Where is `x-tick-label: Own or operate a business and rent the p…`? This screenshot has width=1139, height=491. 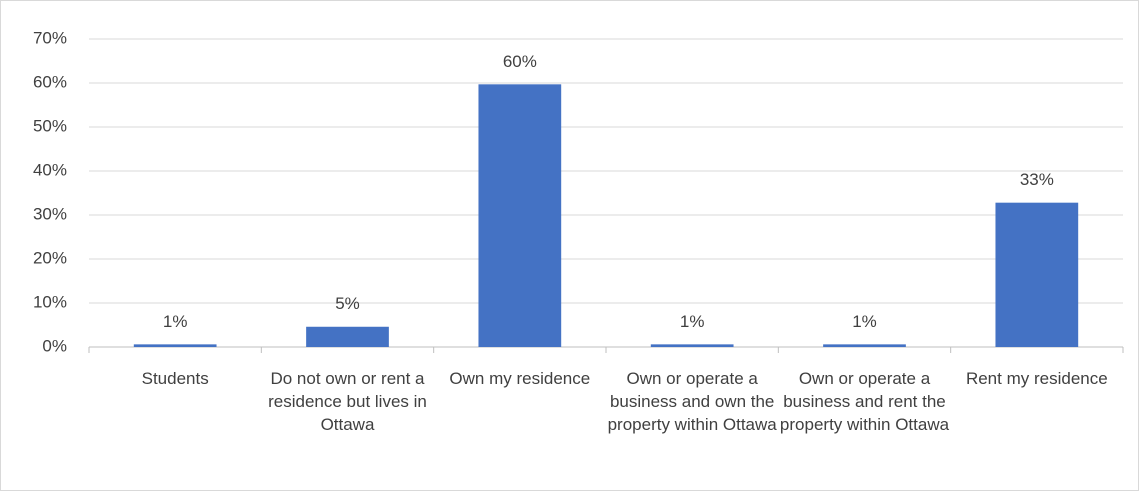
x-tick-label: Own or operate a business and rent the p… is located at coordinates (864, 401).